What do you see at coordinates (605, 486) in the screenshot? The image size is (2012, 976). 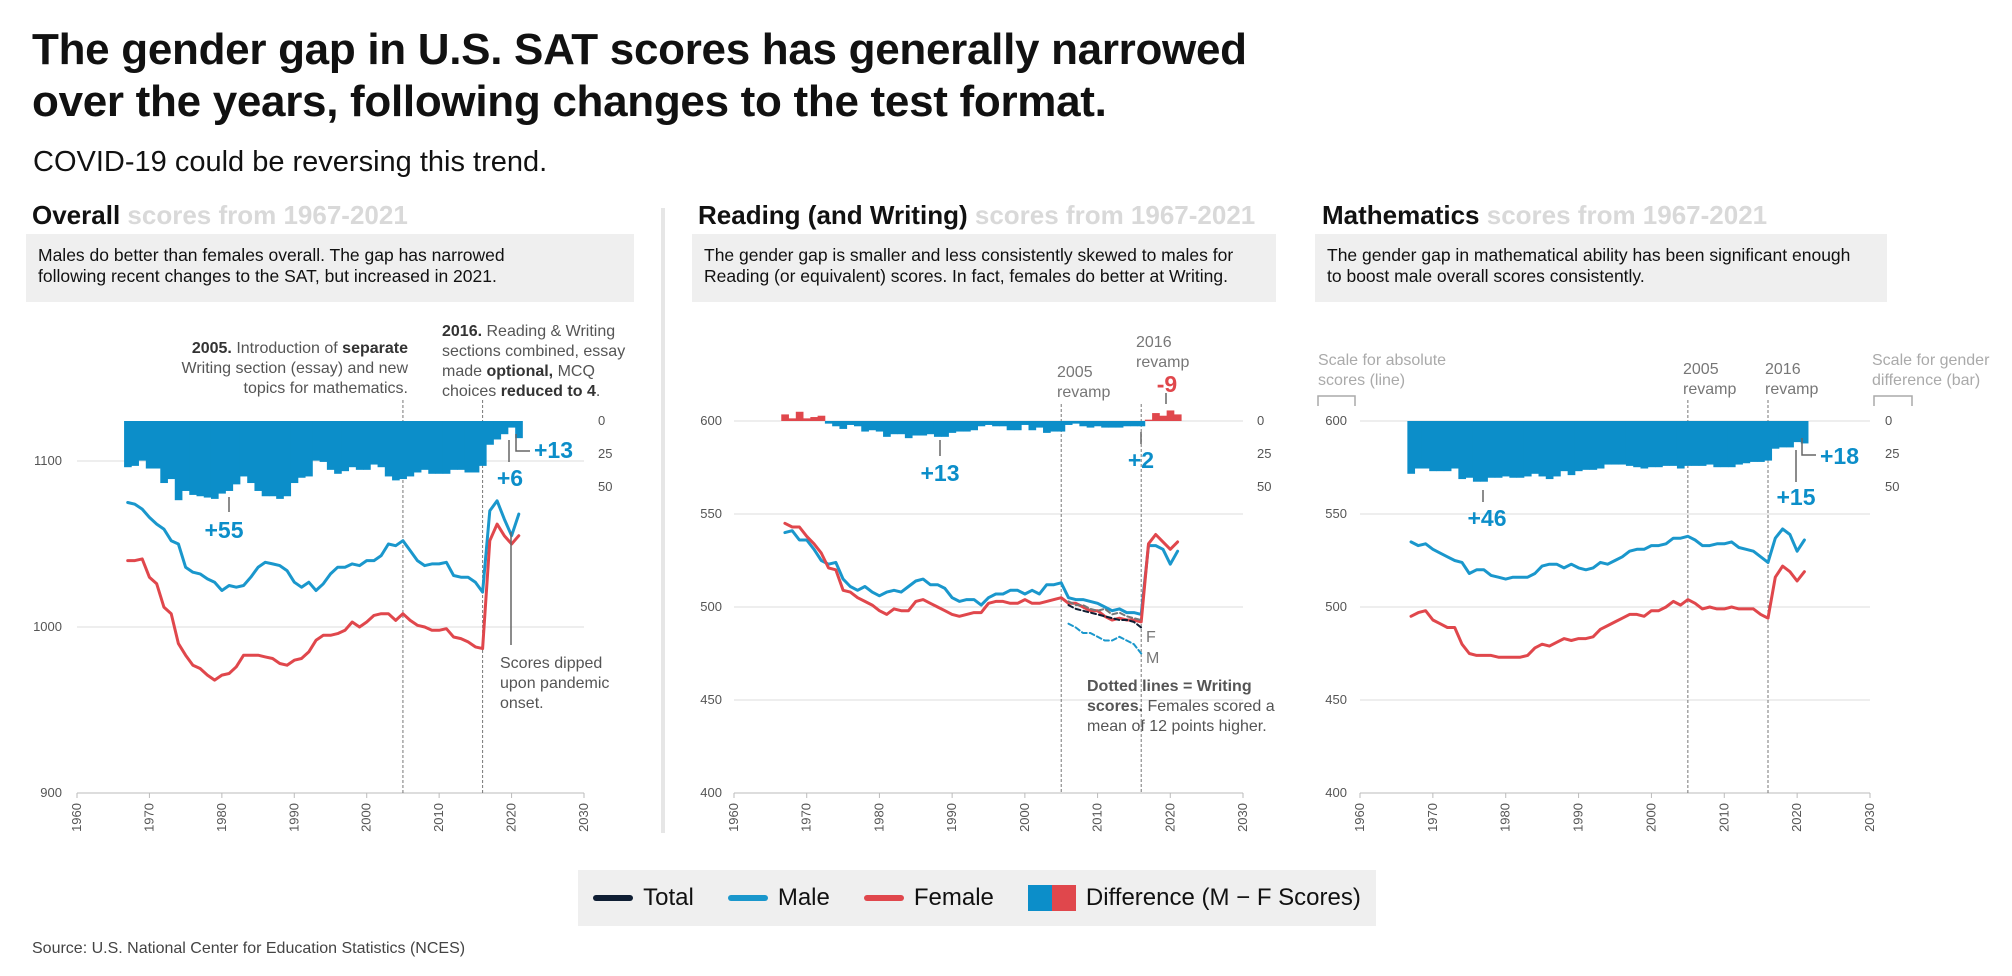 I see `diff-scale-label: 50` at bounding box center [605, 486].